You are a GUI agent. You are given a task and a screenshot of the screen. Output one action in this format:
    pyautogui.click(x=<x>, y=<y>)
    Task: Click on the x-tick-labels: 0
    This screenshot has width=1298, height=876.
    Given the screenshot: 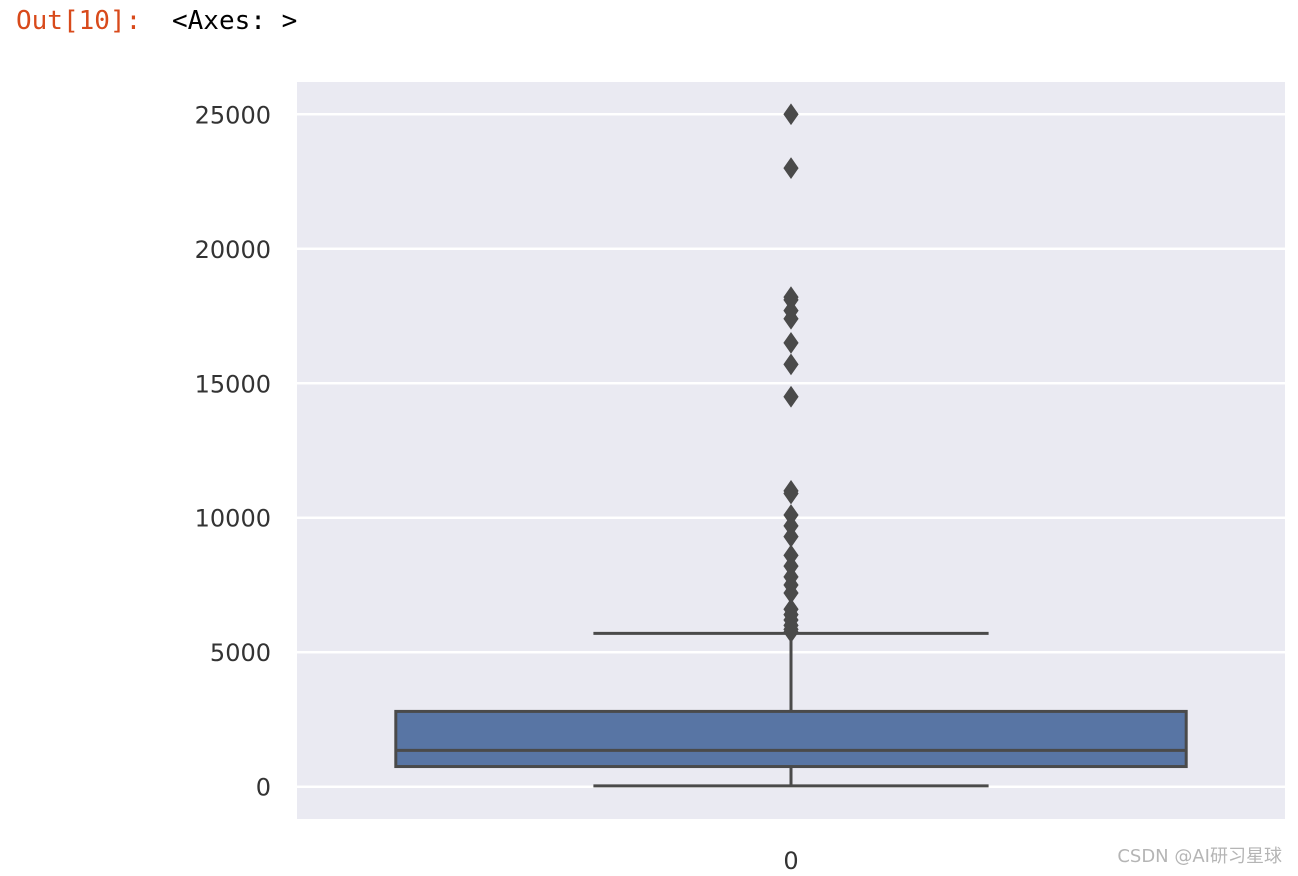 What is the action you would take?
    pyautogui.click(x=790, y=861)
    